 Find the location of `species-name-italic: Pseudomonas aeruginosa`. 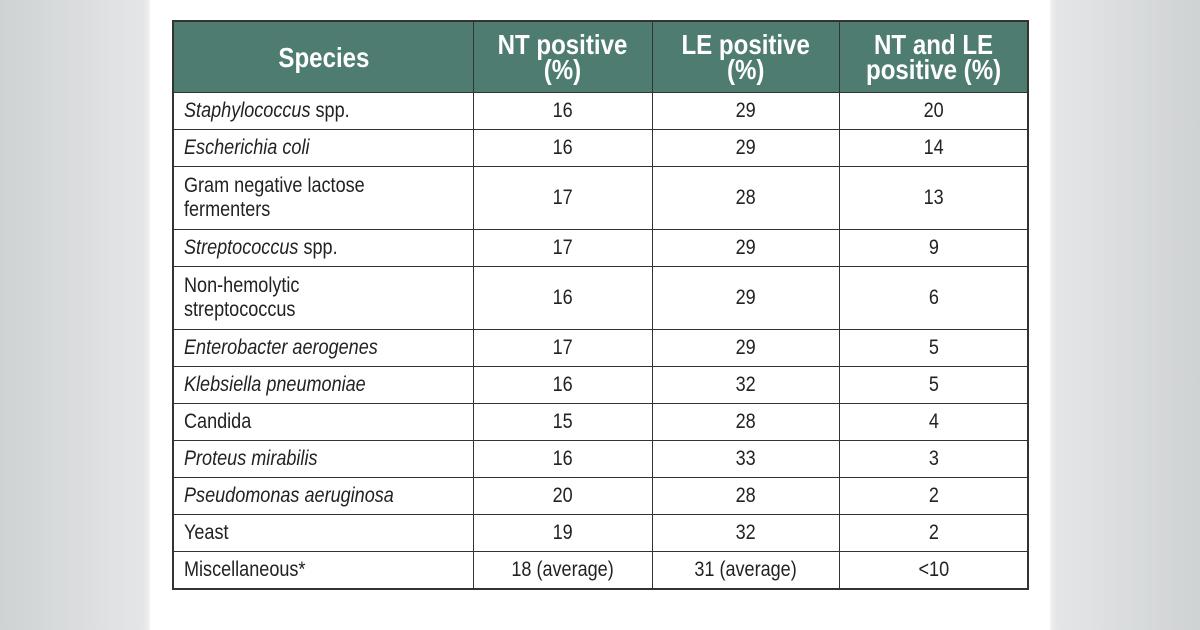

species-name-italic: Pseudomonas aeruginosa is located at coordinates (289, 495).